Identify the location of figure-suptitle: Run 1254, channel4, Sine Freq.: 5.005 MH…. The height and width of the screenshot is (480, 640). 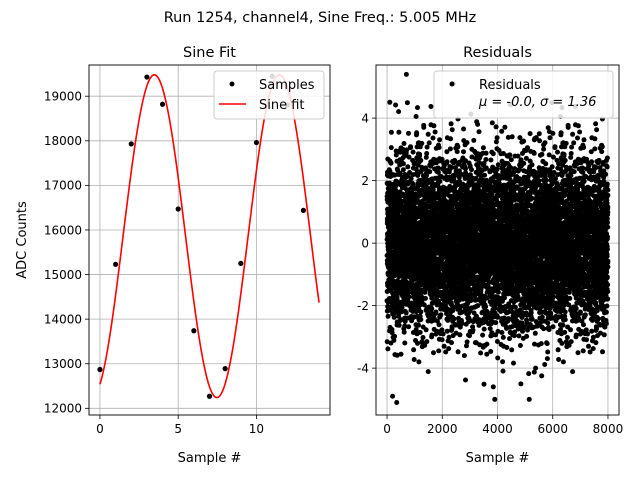
(320, 18).